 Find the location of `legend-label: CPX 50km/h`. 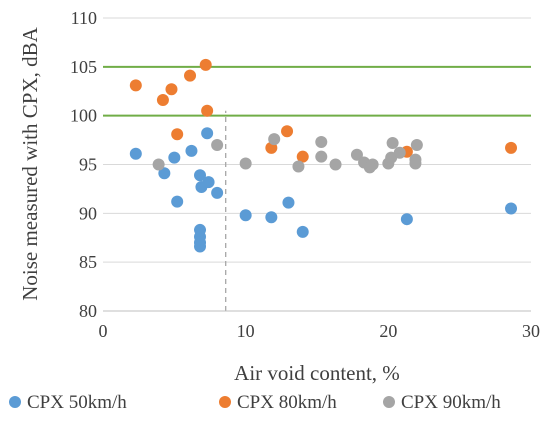

legend-label: CPX 50km/h is located at coordinates (77, 402).